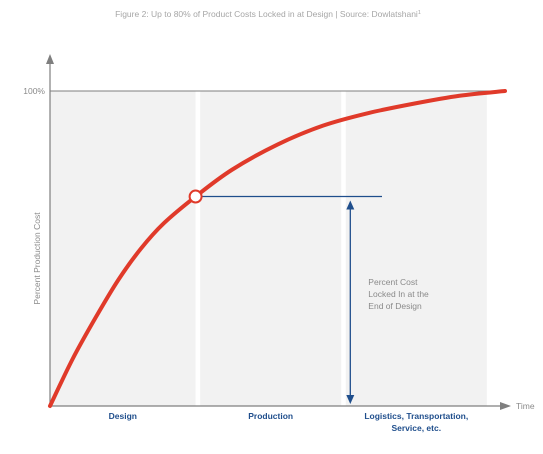  Describe the element at coordinates (50, 59) in the screenshot. I see `y-axis-arrowhead` at that location.